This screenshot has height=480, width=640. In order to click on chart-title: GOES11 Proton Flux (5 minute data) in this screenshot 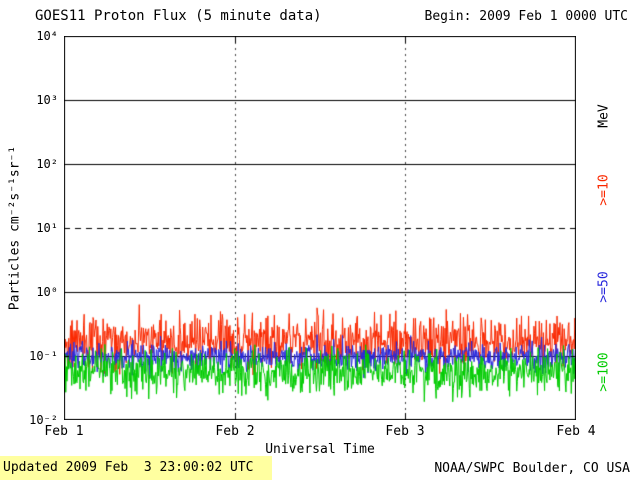, I will do `click(178, 16)`.